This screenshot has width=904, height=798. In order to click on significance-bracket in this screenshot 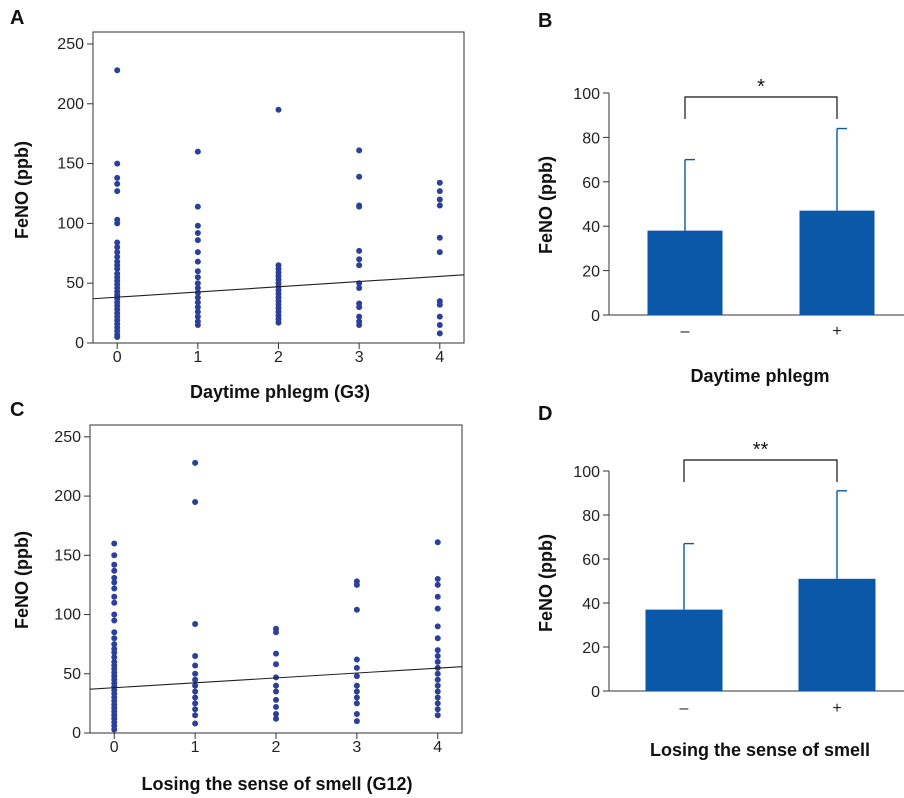, I will do `click(761, 107)`.